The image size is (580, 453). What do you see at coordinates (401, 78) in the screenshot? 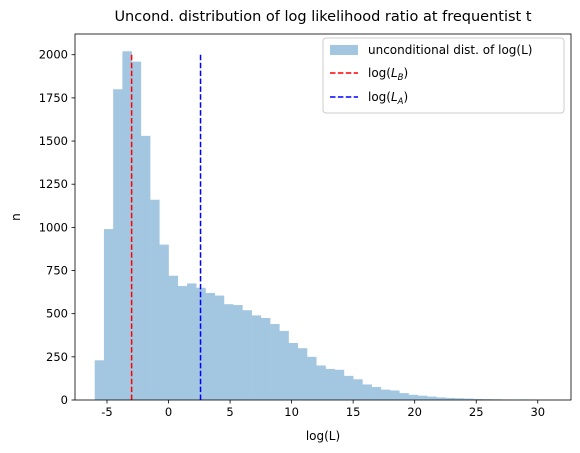
I see `legend-lb-label-subscript: B` at bounding box center [401, 78].